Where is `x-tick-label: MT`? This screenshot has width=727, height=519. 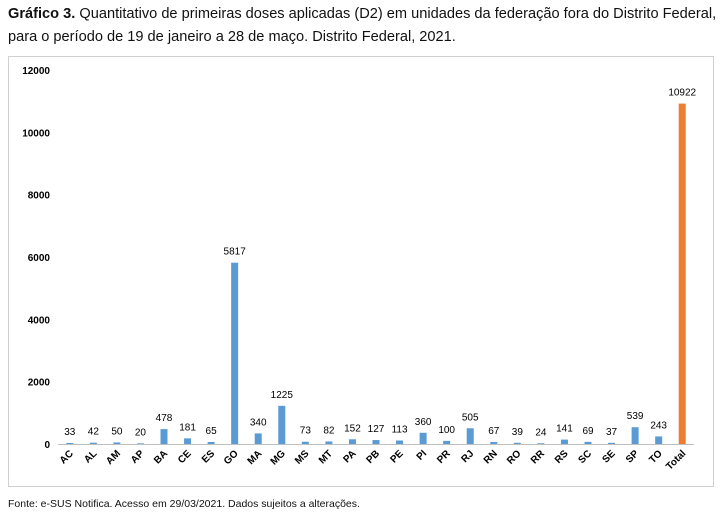
x-tick-label: MT is located at coordinates (326, 457).